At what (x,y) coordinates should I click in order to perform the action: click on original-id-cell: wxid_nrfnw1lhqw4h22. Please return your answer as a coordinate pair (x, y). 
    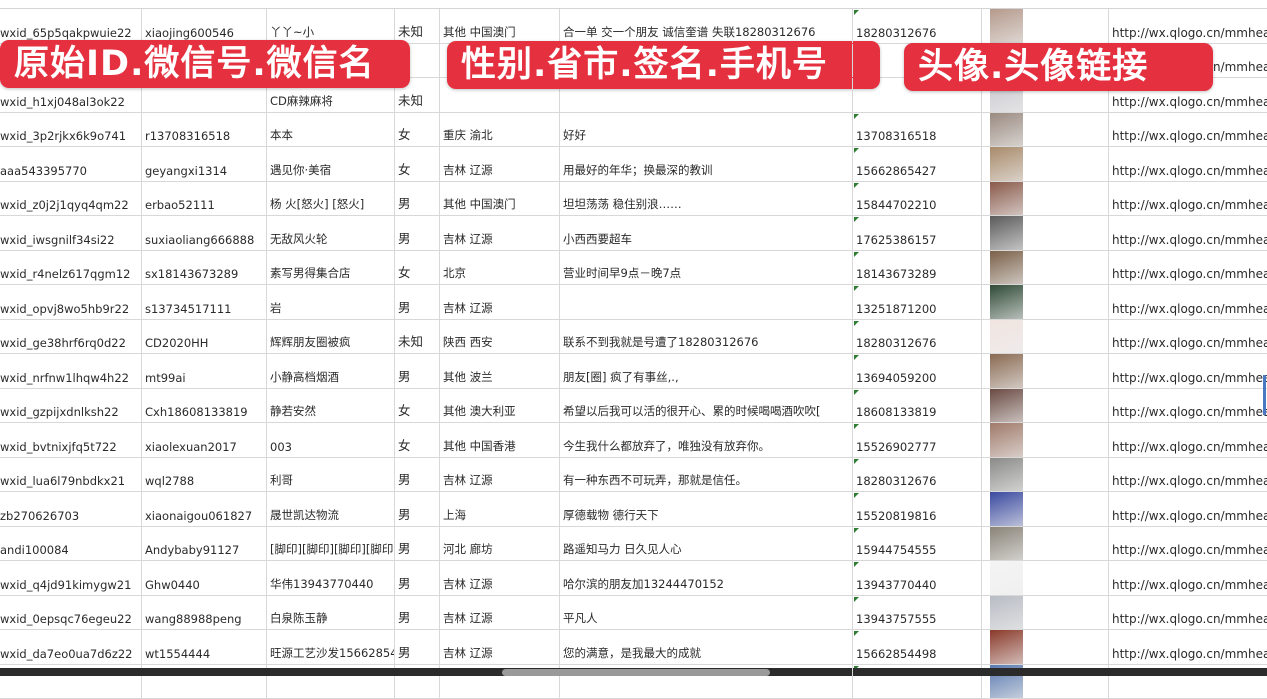
    Looking at the image, I should click on (71, 371).